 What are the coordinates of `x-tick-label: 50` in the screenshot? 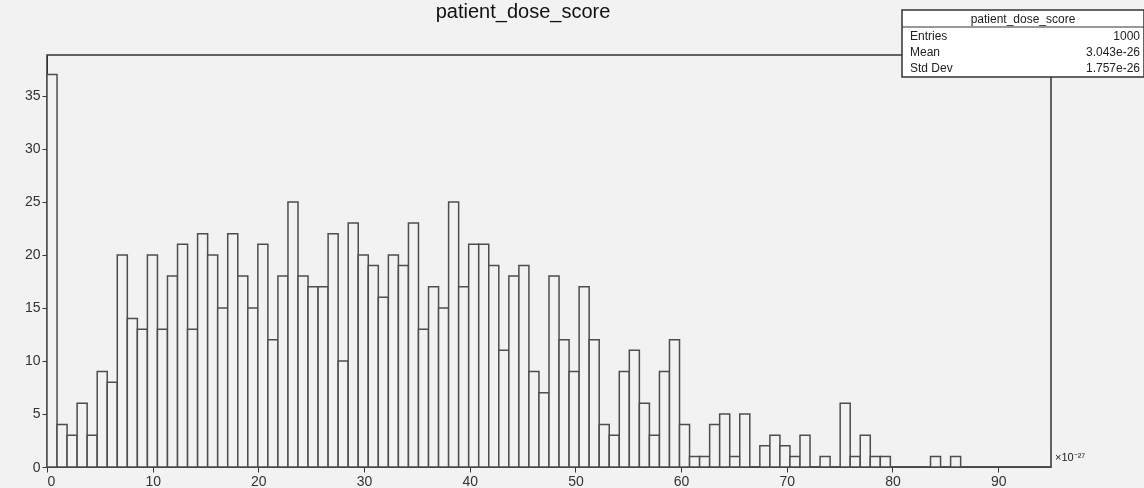 It's located at (576, 480).